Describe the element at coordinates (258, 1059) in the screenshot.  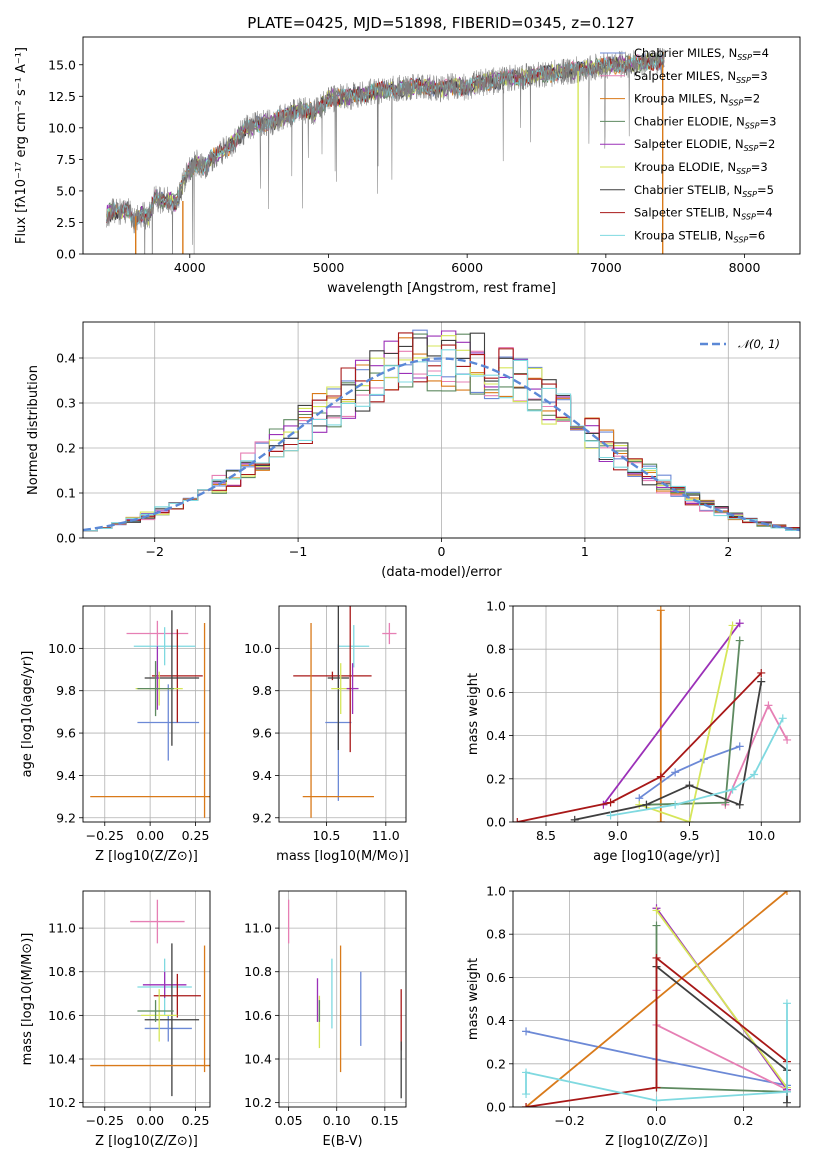
I see `y-tick-label: 10.4` at that location.